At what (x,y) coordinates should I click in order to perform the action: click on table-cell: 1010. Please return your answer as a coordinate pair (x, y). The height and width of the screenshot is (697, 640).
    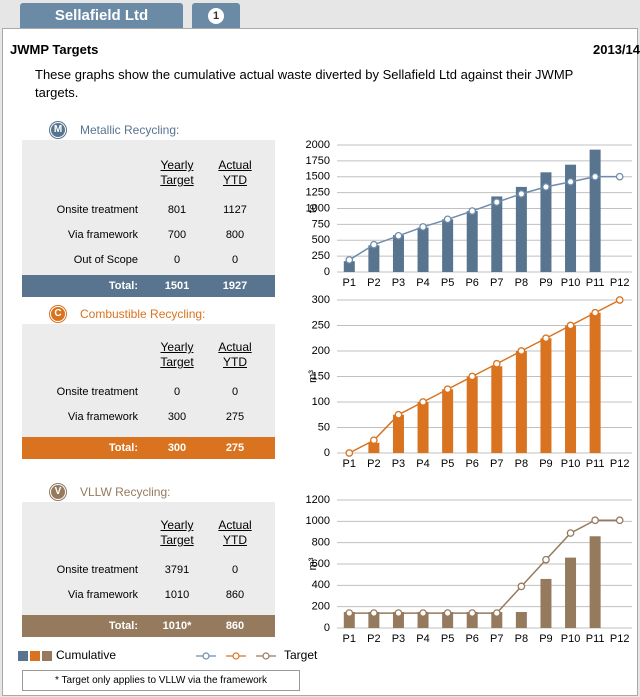
    Looking at the image, I should click on (177, 595).